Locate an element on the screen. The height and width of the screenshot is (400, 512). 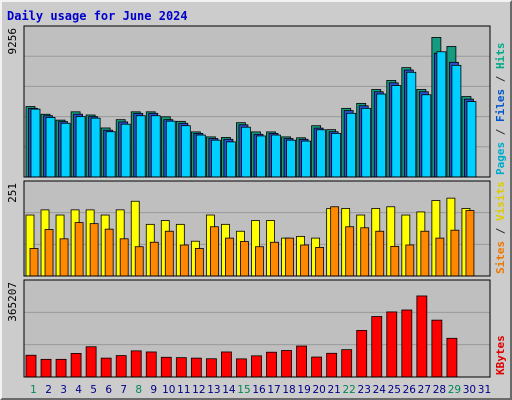
legend-part-0: KBytes is located at coordinates (500, 355).